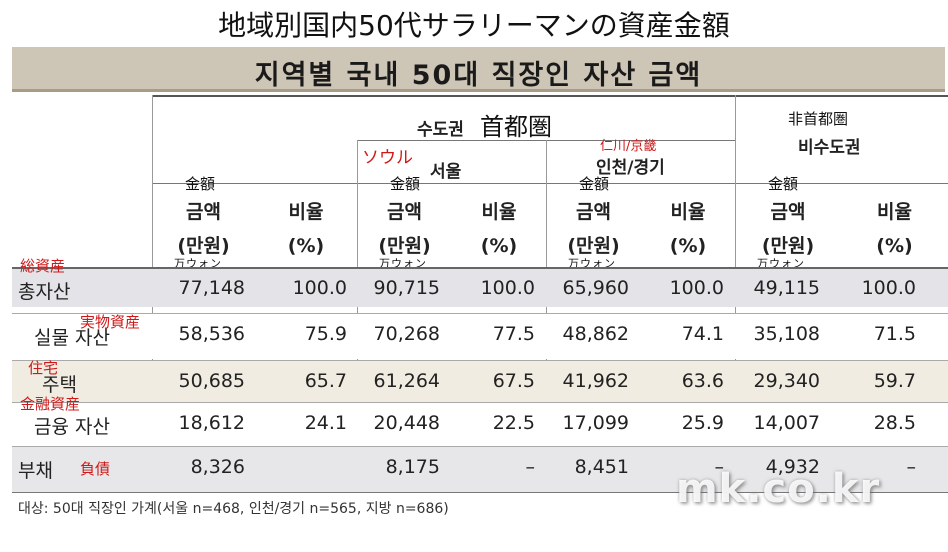  What do you see at coordinates (217, 467) in the screenshot?
I see `amount-cell: 8,326` at bounding box center [217, 467].